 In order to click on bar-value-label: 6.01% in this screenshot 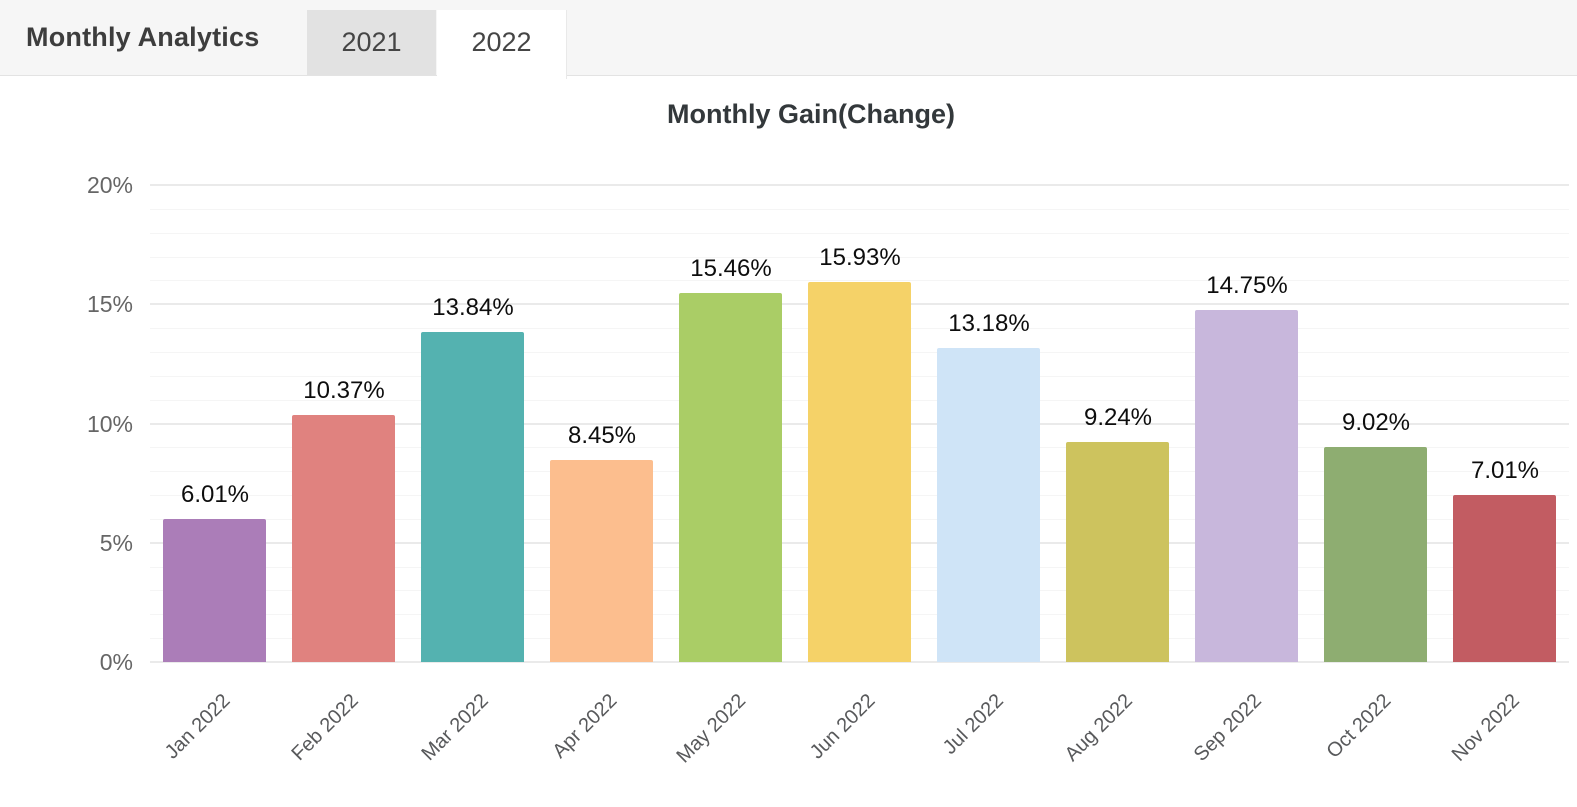, I will do `click(215, 494)`.